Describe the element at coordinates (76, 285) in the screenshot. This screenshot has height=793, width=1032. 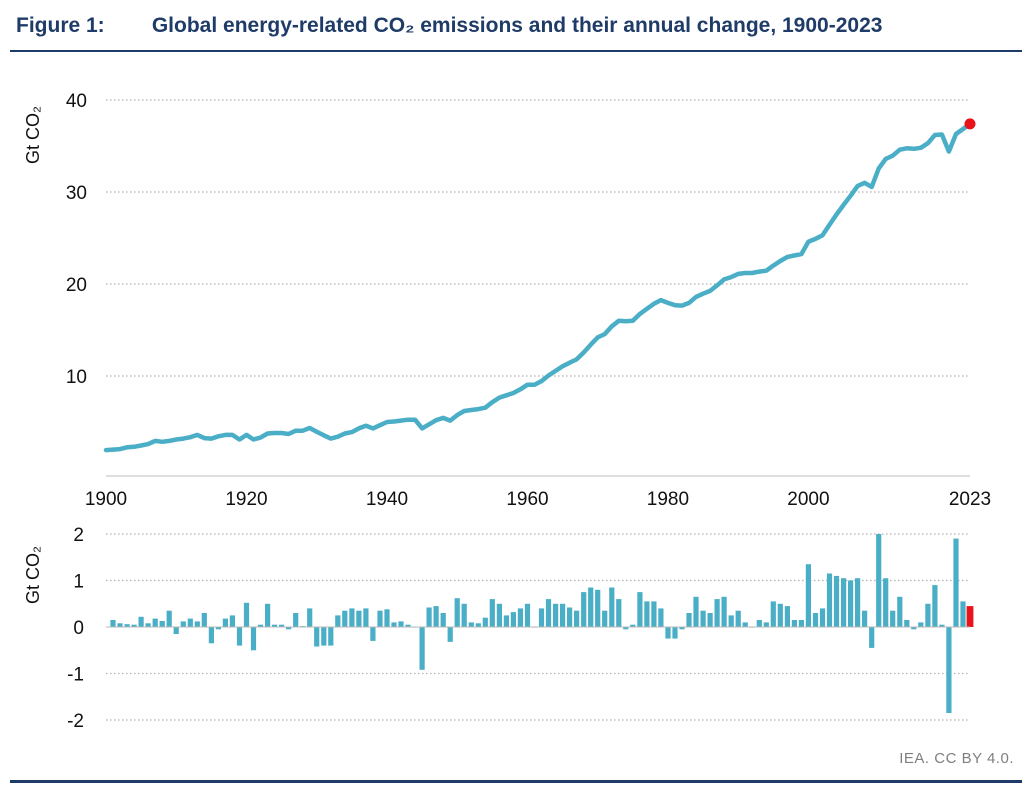
I see `y-tick-label-top: 20` at that location.